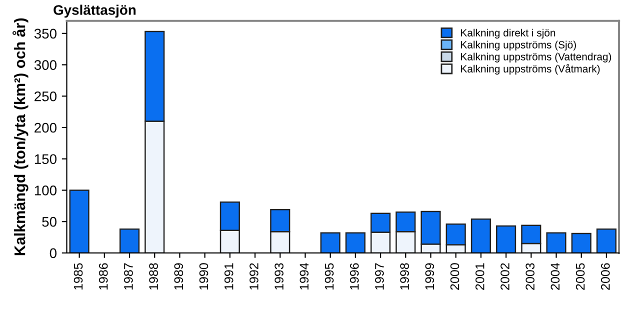 The image size is (624, 321). What do you see at coordinates (45, 33) in the screenshot?
I see `y-tick-label: 350` at bounding box center [45, 33].